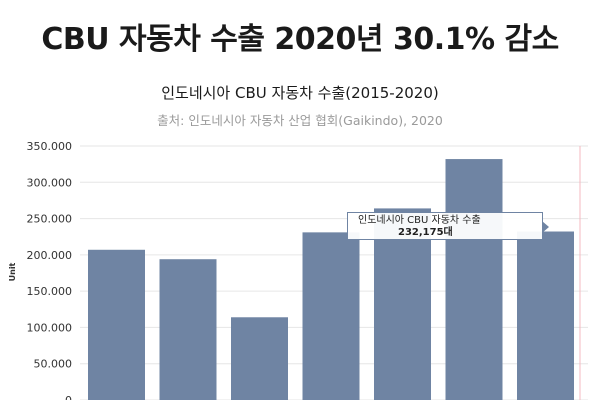 The height and width of the screenshot is (400, 600). I want to click on y-tick-label: 250.000, so click(50, 219).